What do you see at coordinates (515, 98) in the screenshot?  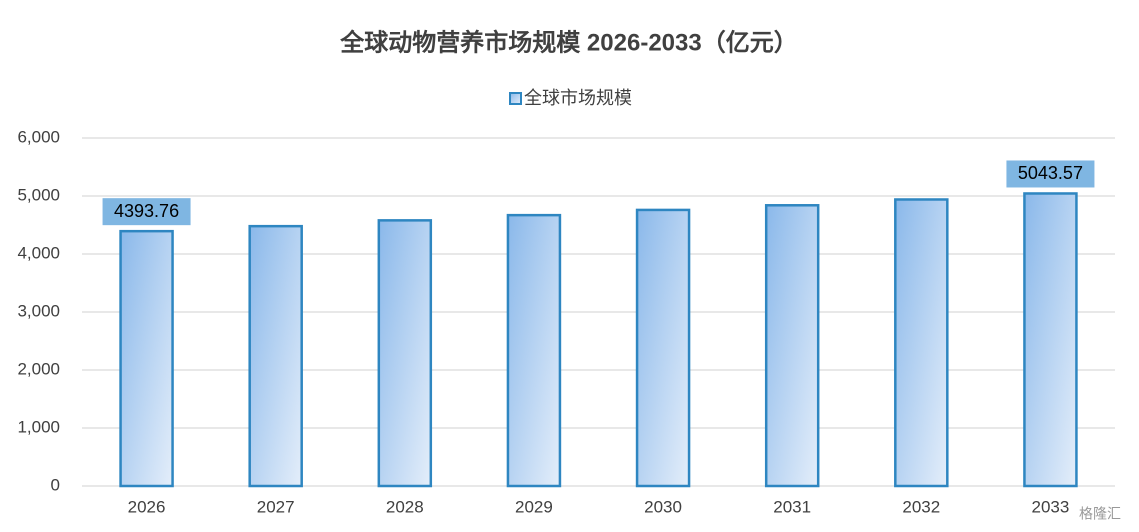 I see `legend-marker` at bounding box center [515, 98].